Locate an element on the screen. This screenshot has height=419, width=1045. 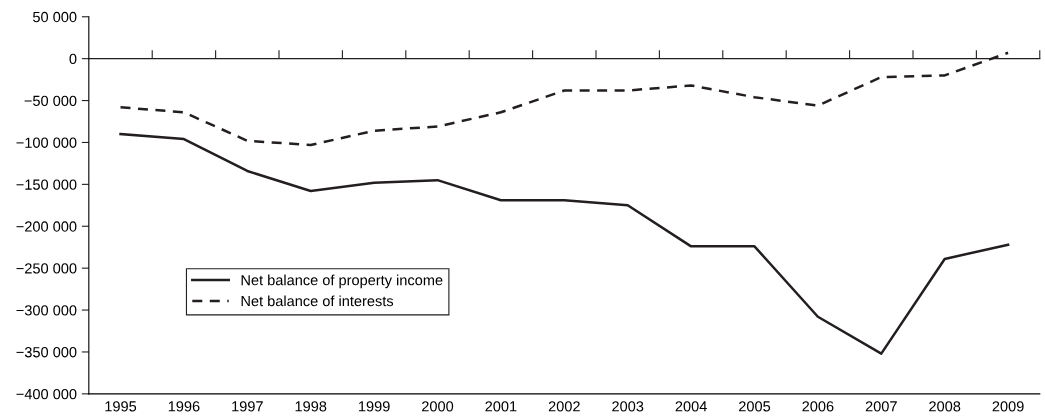
x-tick-label: 1996 is located at coordinates (184, 406).